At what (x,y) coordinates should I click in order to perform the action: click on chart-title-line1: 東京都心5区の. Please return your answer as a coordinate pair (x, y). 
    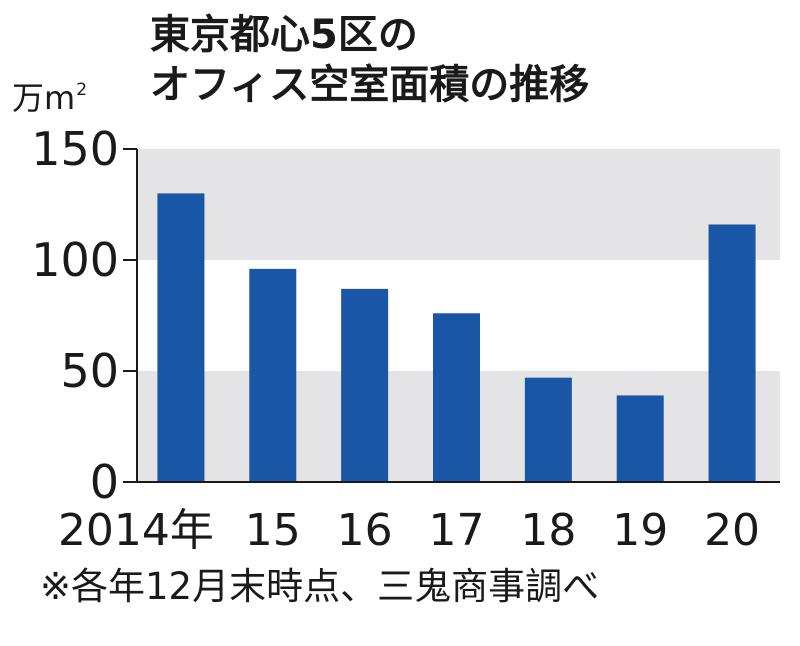
    Looking at the image, I should click on (284, 35).